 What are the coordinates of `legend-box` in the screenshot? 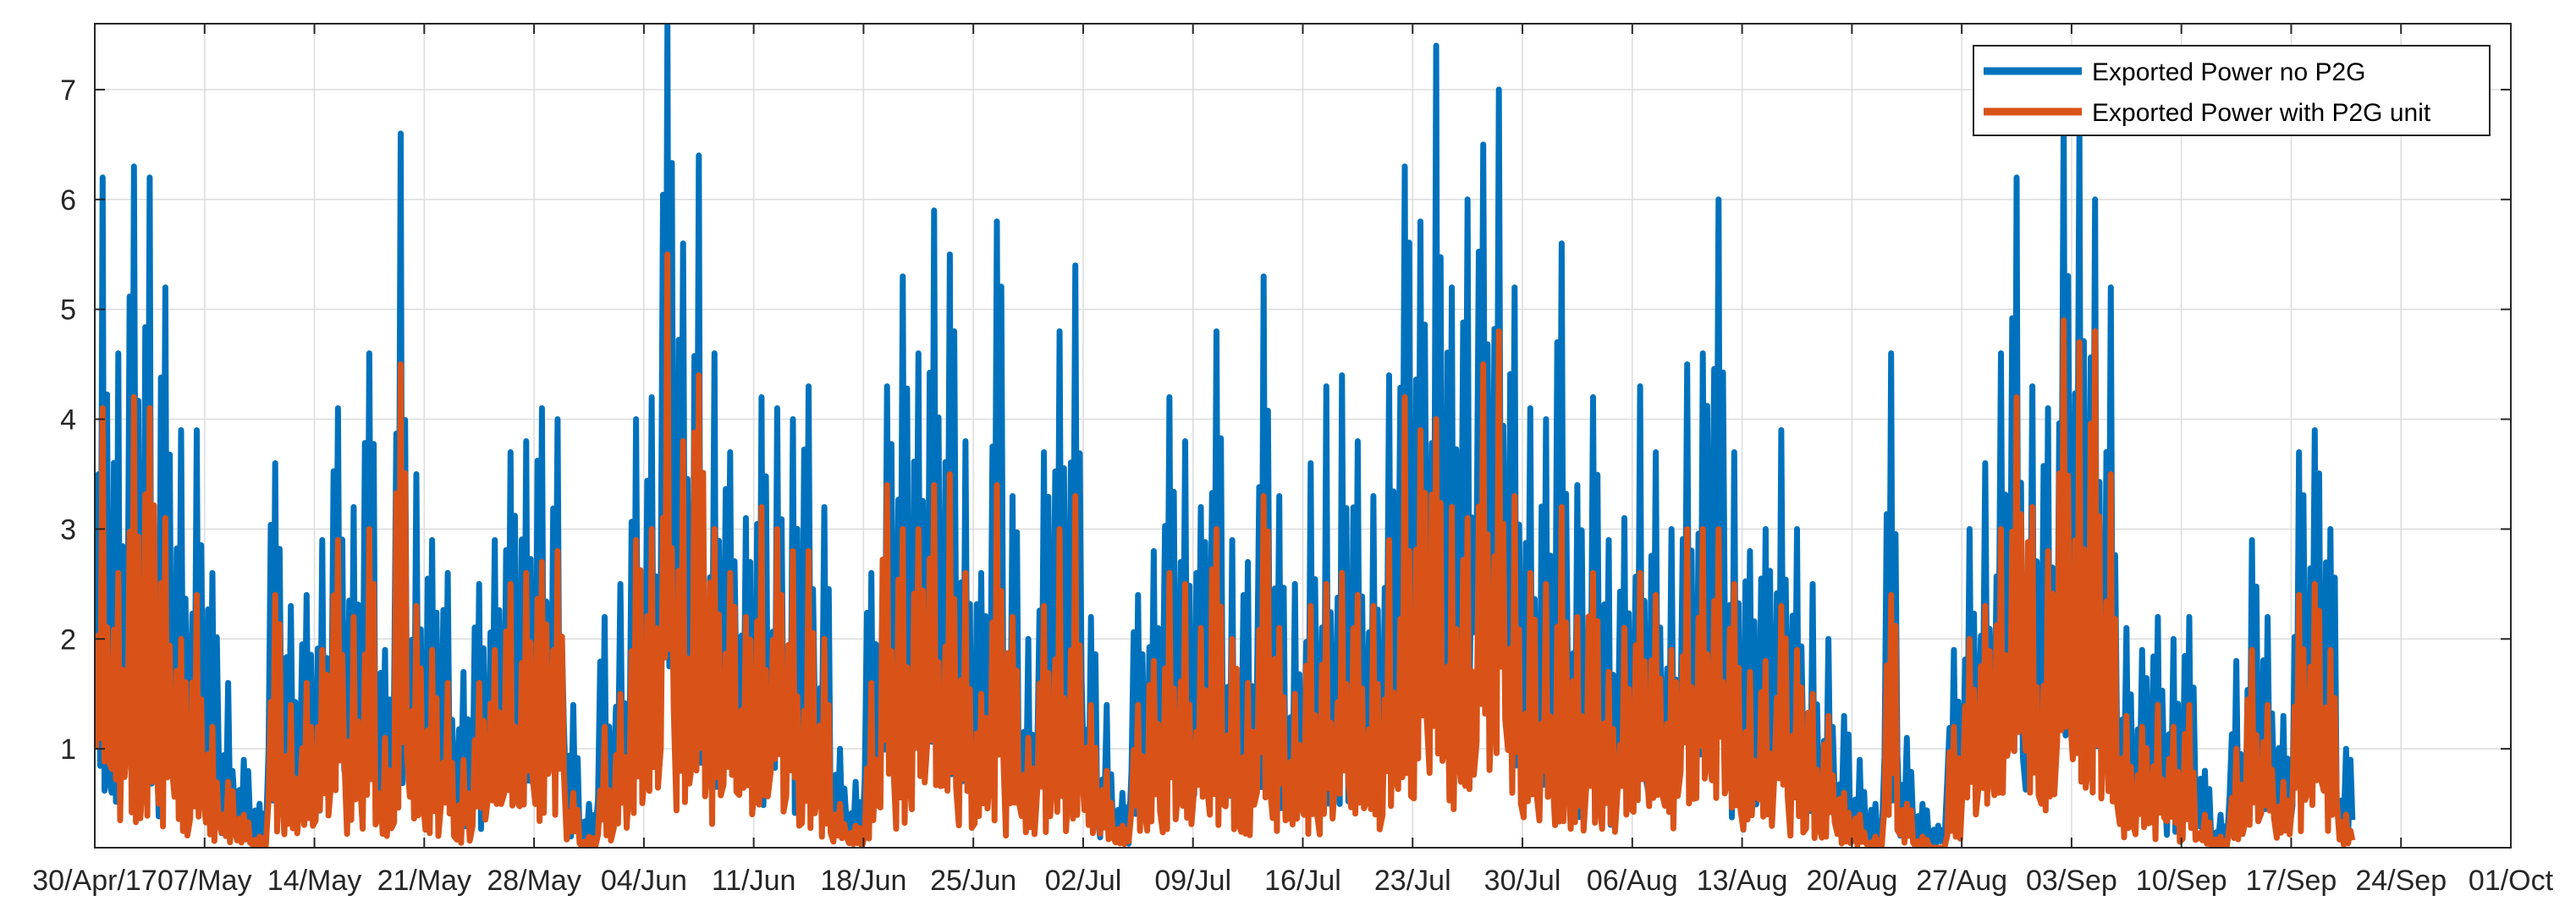 It's located at (2232, 90).